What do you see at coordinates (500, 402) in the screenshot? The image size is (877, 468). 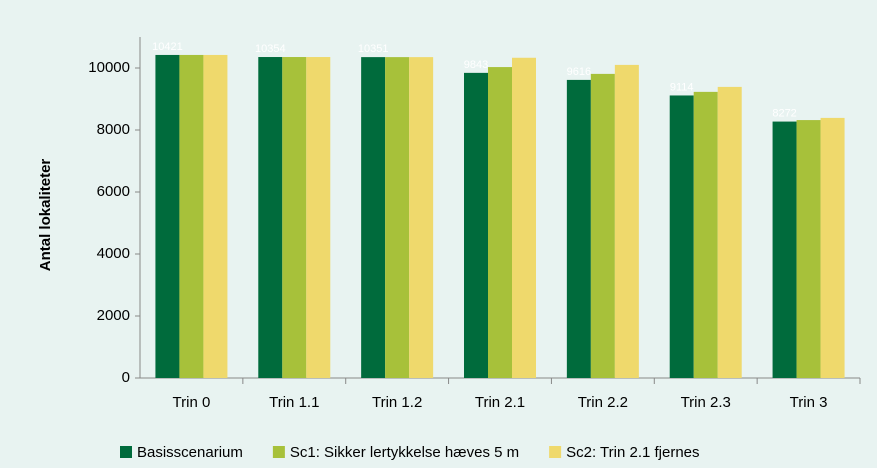 I see `x-tick-label: Trin 2.1` at bounding box center [500, 402].